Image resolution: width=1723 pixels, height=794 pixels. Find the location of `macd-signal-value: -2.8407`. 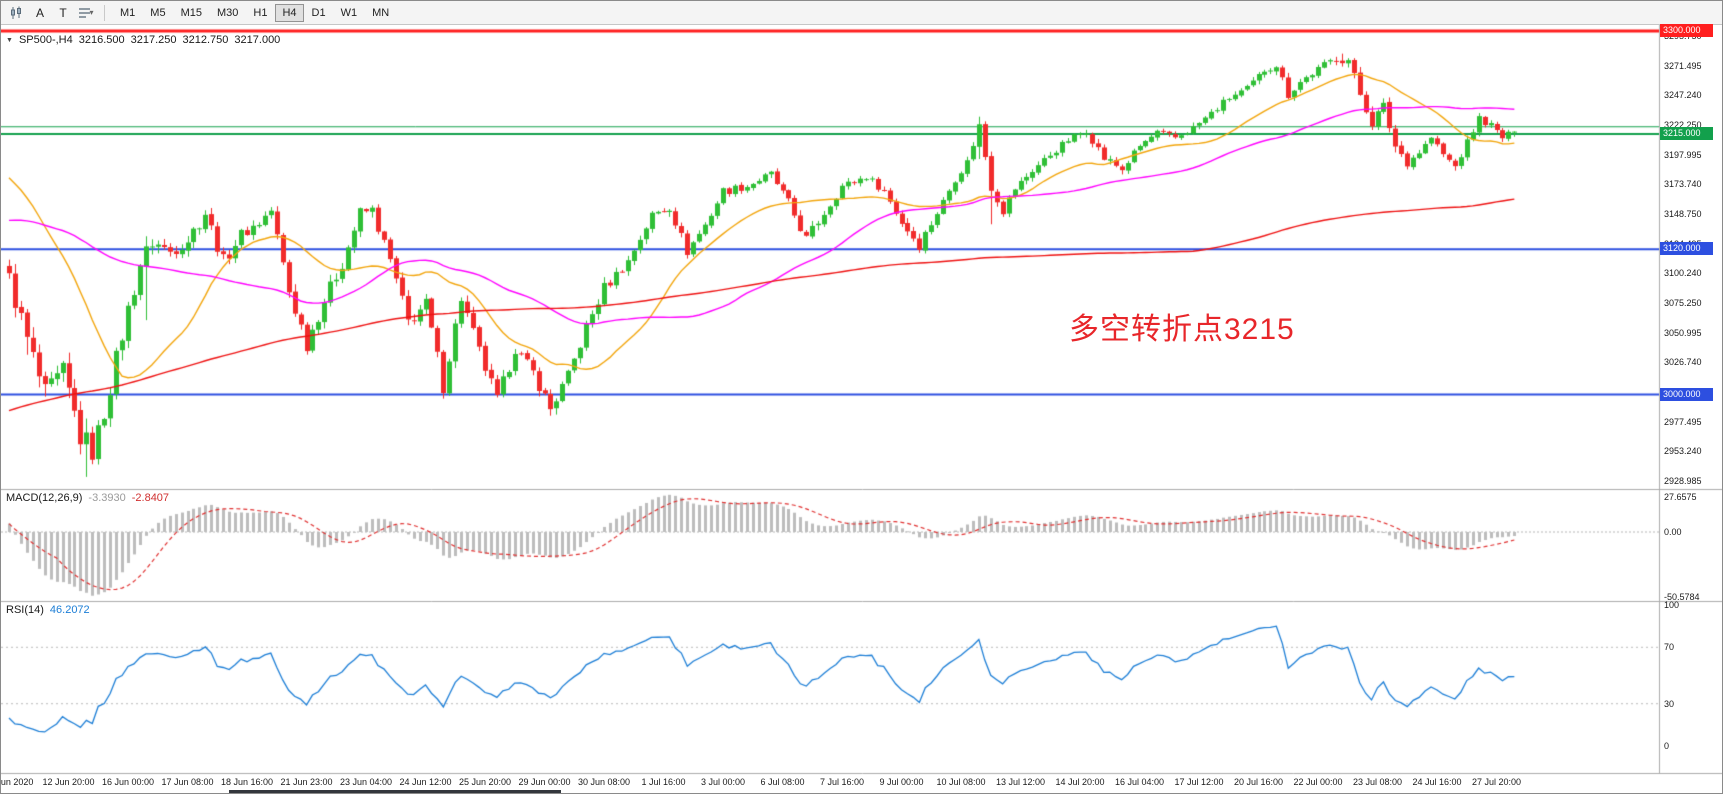

macd-signal-value: -2.8407 is located at coordinates (150, 498).